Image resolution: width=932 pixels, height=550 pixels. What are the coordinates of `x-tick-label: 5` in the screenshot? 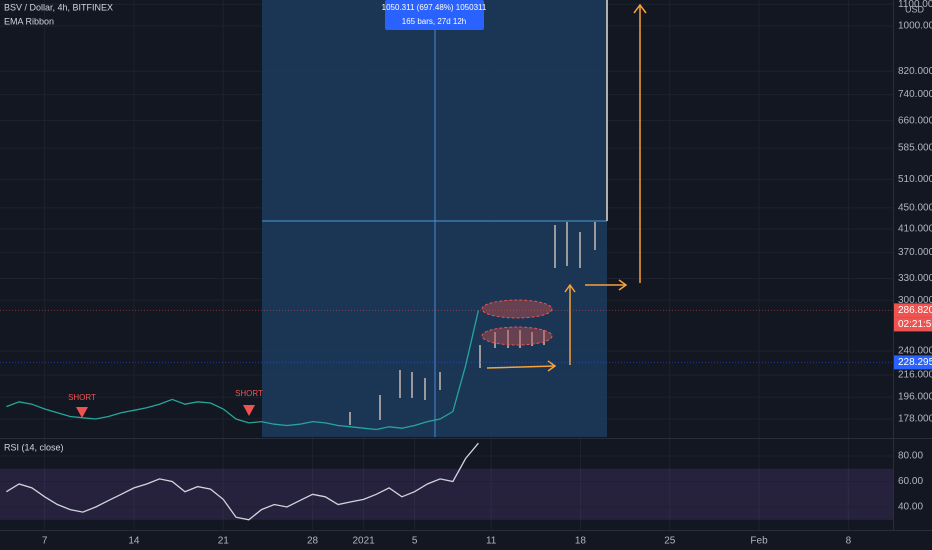 It's located at (415, 541).